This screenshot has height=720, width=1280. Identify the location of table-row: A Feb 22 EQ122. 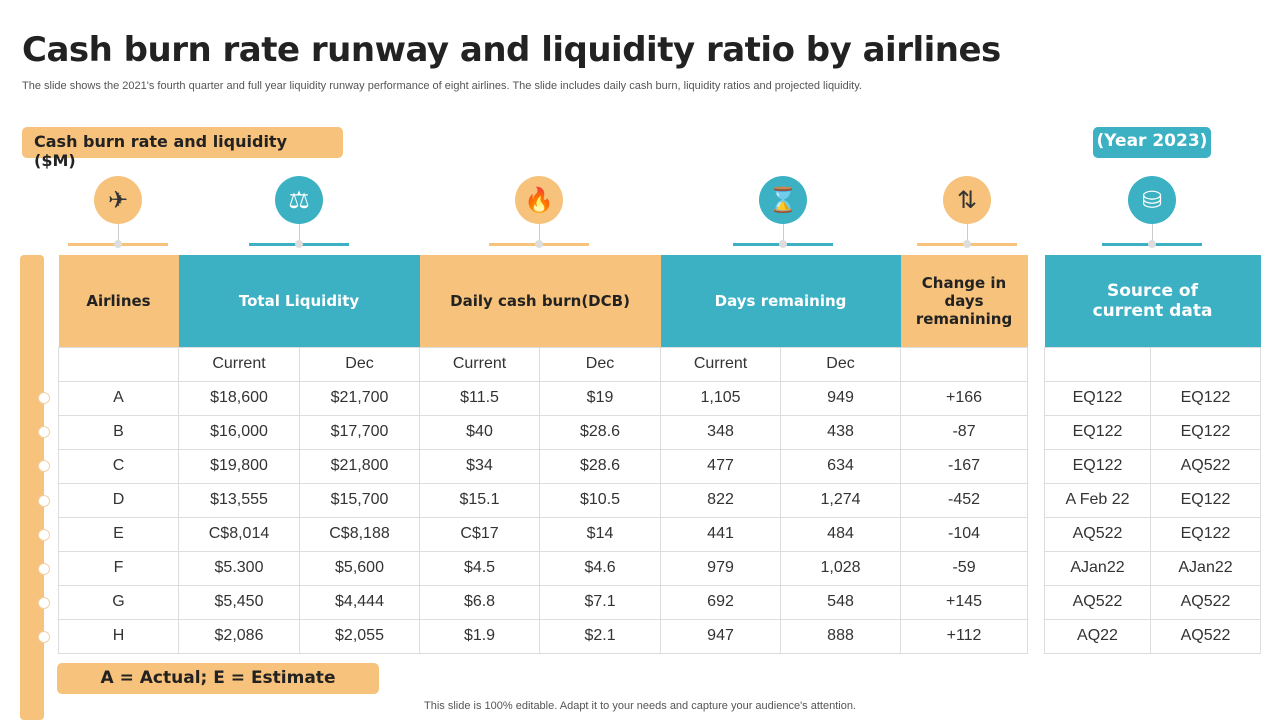
(1153, 500).